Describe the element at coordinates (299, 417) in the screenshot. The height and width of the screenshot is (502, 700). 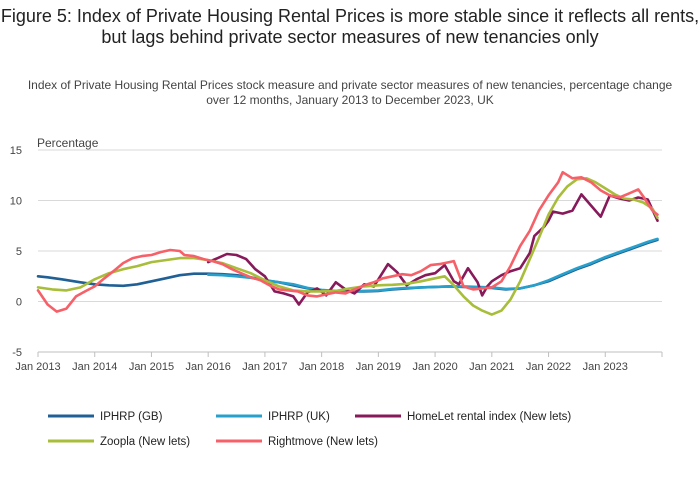
I see `legend-label: IPHRP (UK)` at that location.